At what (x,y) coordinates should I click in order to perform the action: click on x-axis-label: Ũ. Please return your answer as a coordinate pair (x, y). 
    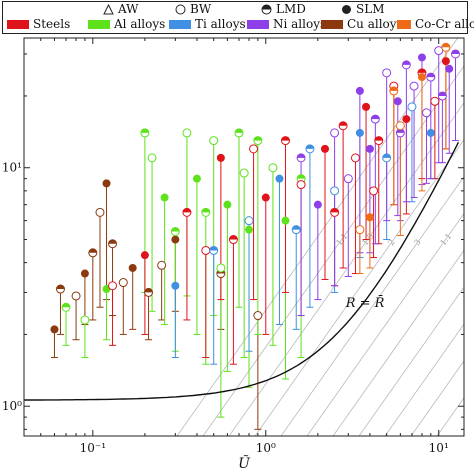
    Looking at the image, I should click on (244, 463).